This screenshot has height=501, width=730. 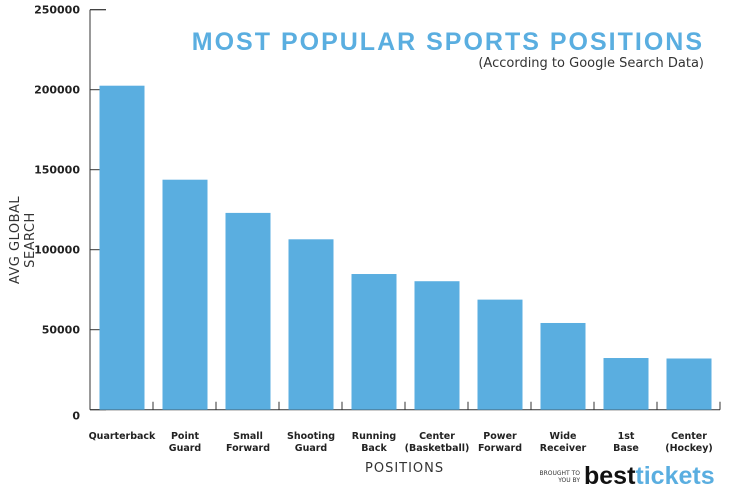 I want to click on x-tick-label: Power Forward, so click(x=500, y=442).